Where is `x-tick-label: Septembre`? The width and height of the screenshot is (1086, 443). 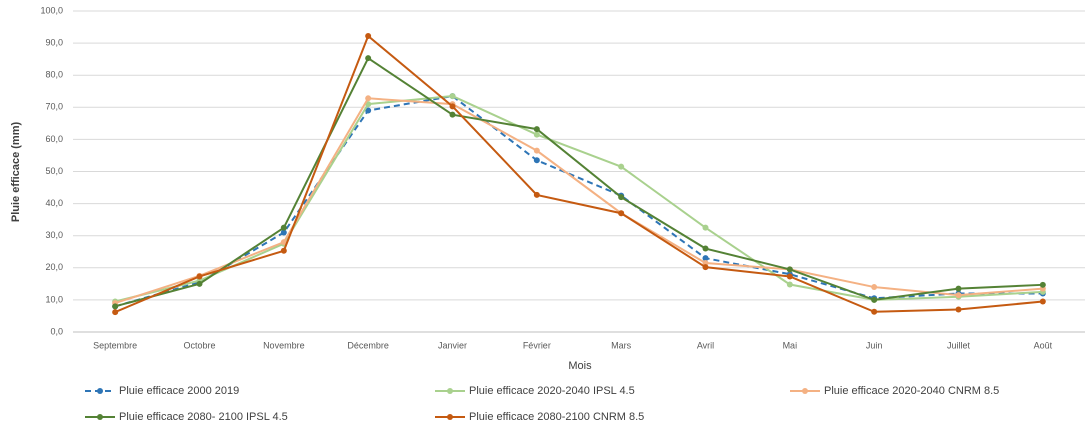
x-tick-label: Septembre is located at coordinates (115, 345).